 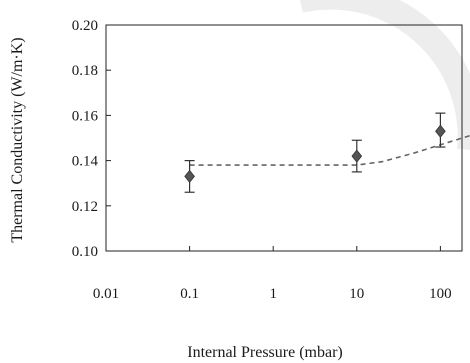 I want to click on x-tick-label: 10, so click(x=356, y=294).